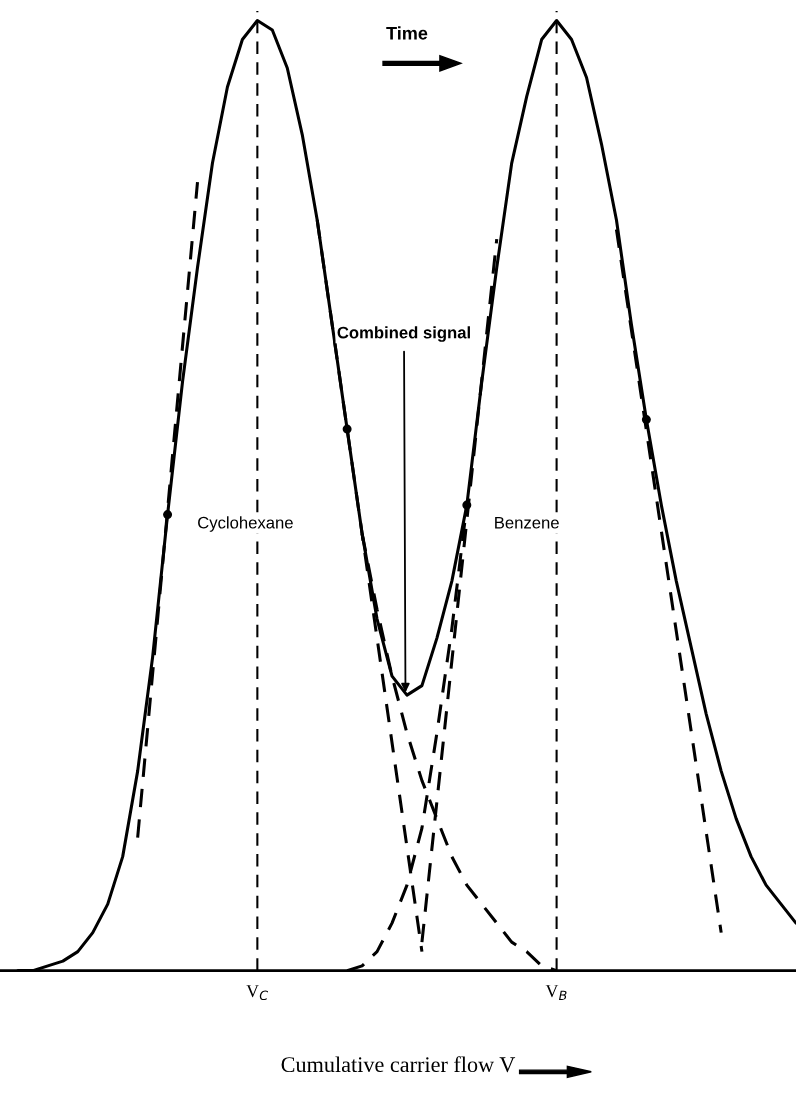 The image size is (796, 1103). Describe the element at coordinates (556, 992) in the screenshot. I see `x-tick-label: V$_{B}$` at that location.